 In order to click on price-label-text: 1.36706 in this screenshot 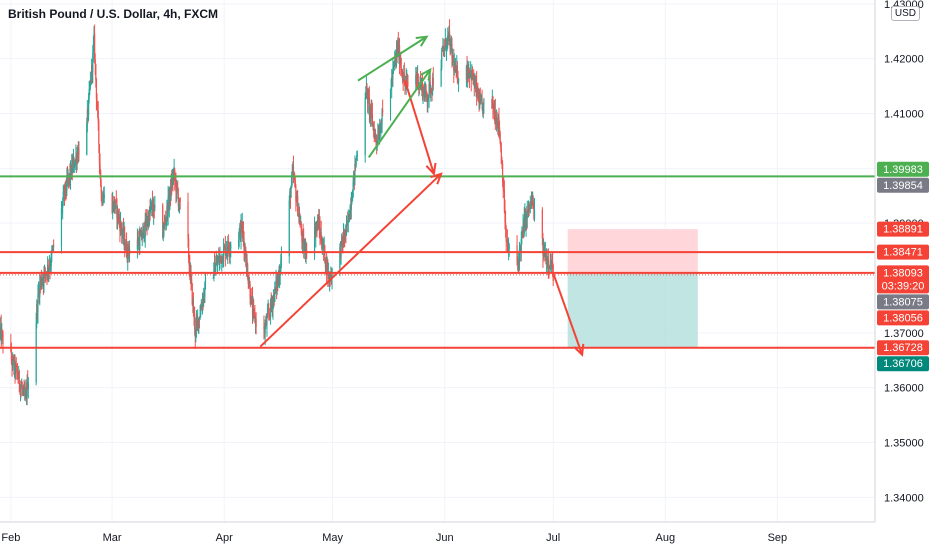, I will do `click(903, 364)`.